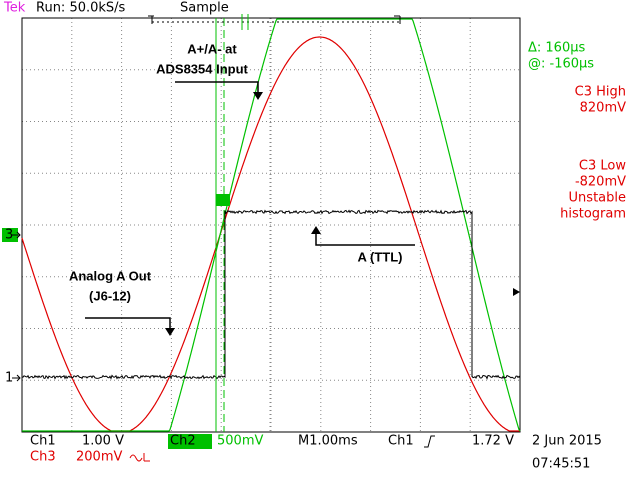 This screenshot has width=640, height=480. What do you see at coordinates (602, 166) in the screenshot?
I see `c3-low-label: C3 Low` at bounding box center [602, 166].